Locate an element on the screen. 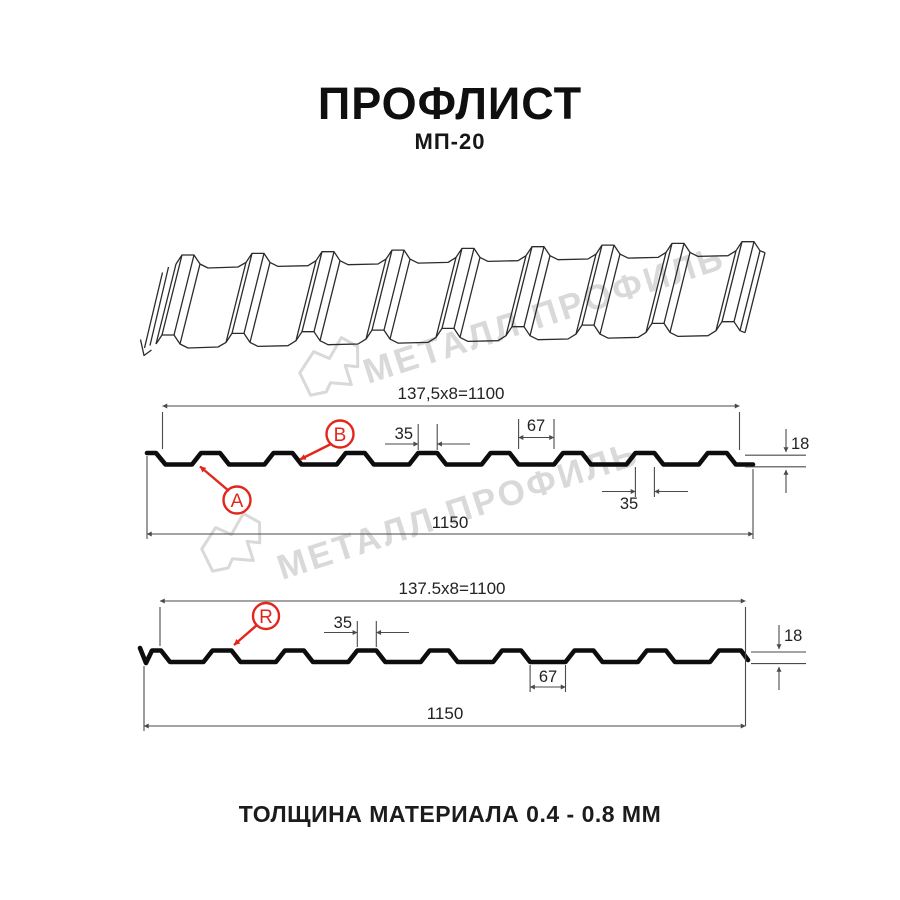 This screenshot has width=900, height=900. watermark-lower: МЕТАЛЛ ПРОФИЛЬ is located at coordinates (422, 511).